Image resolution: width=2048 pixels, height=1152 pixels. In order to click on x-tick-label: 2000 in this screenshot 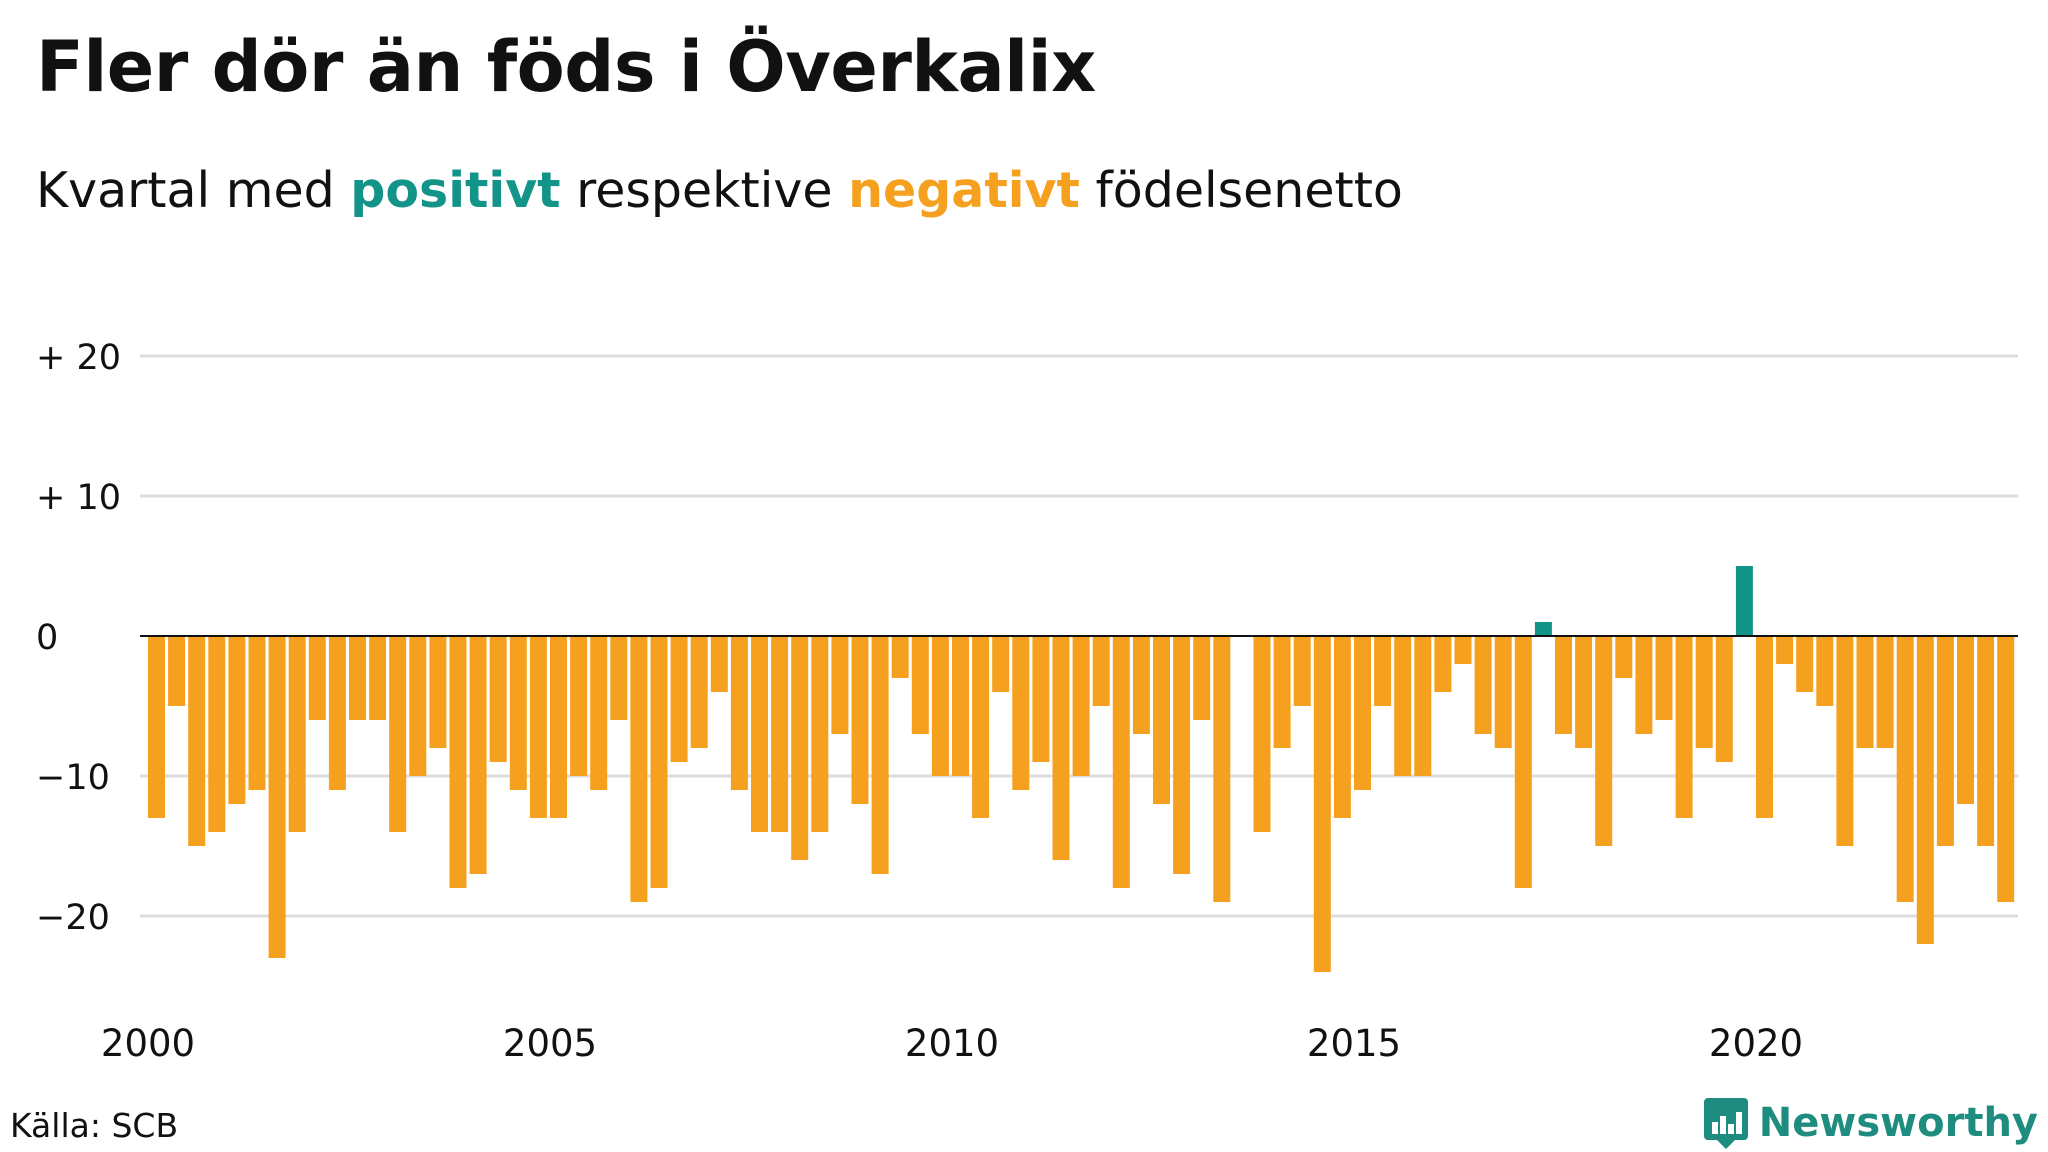, I will do `click(148, 1043)`.